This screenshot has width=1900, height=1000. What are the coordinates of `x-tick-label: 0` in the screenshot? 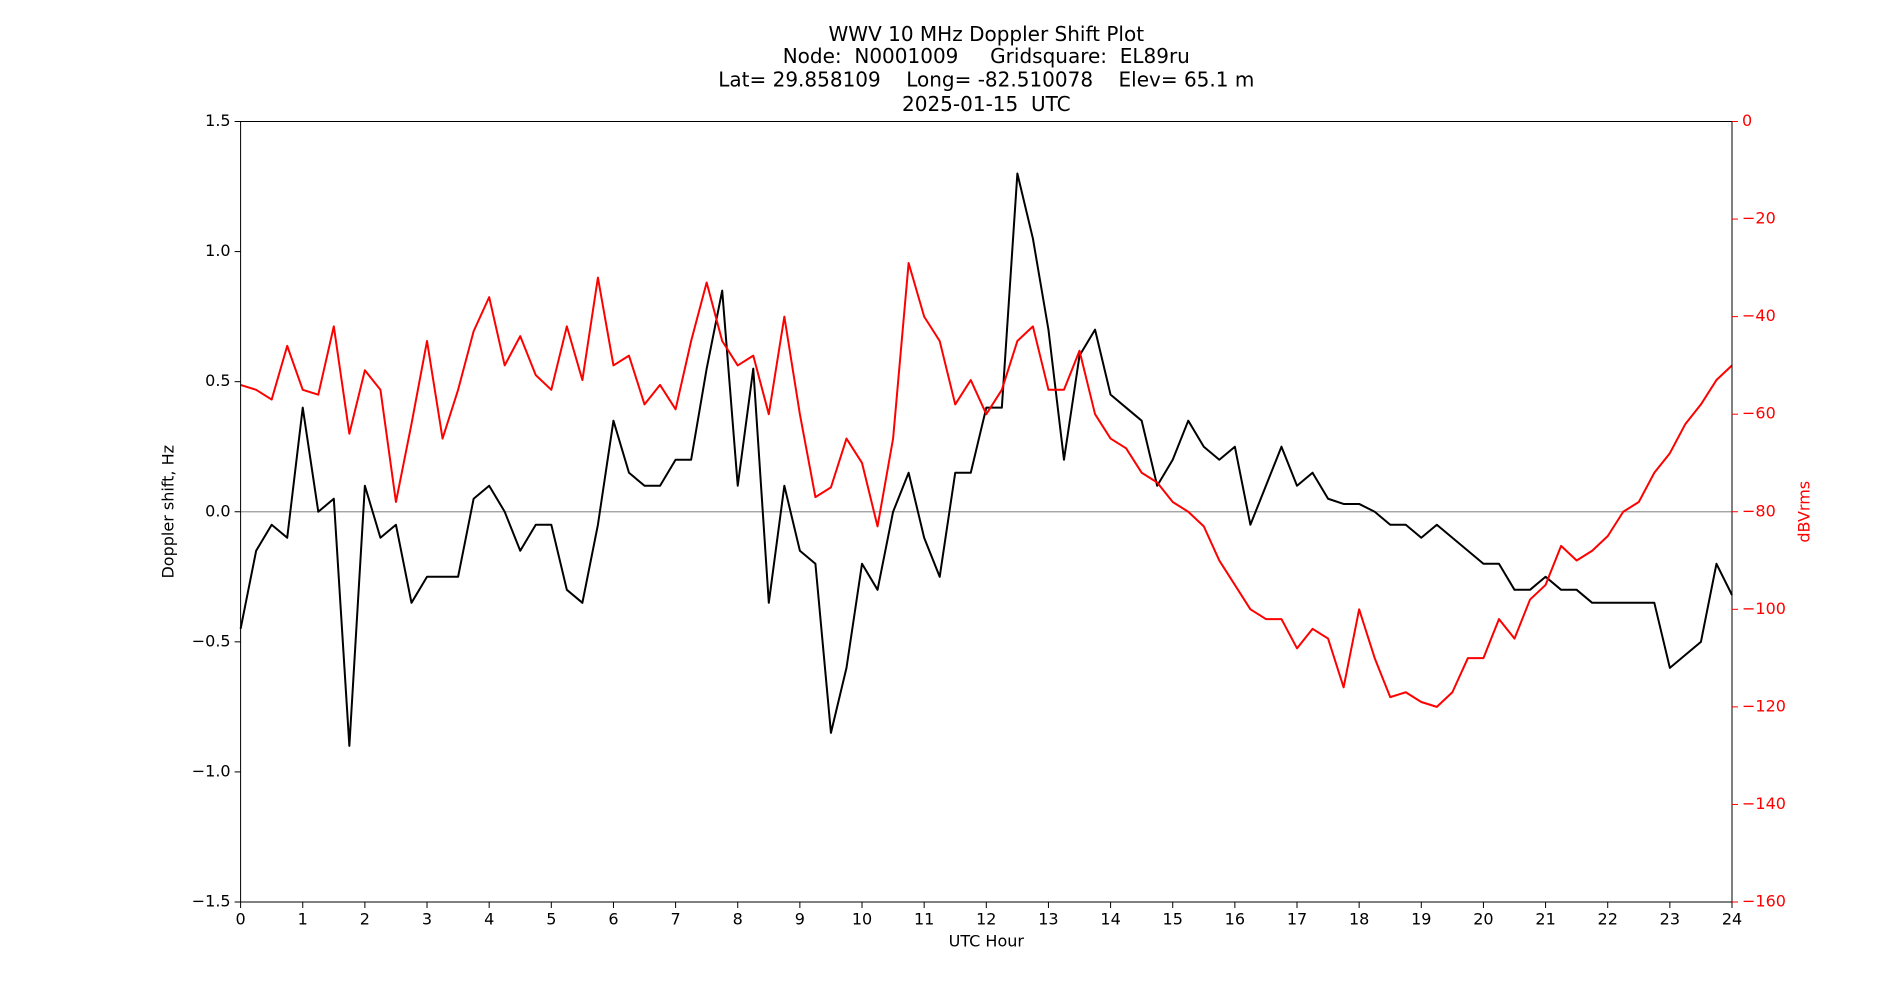 It's located at (241, 919).